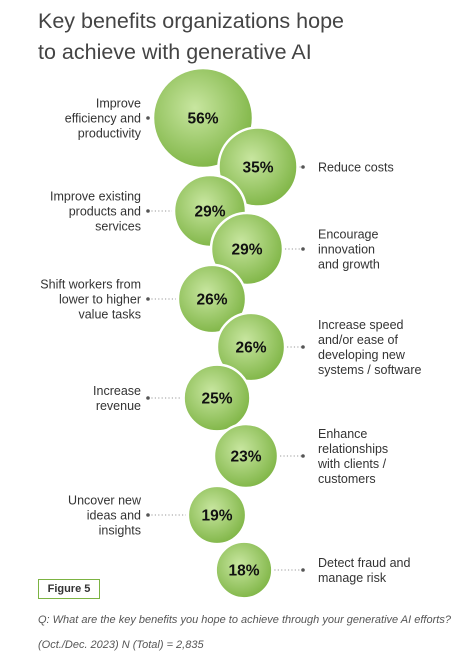  I want to click on bubble-label-line: manage risk, so click(352, 578).